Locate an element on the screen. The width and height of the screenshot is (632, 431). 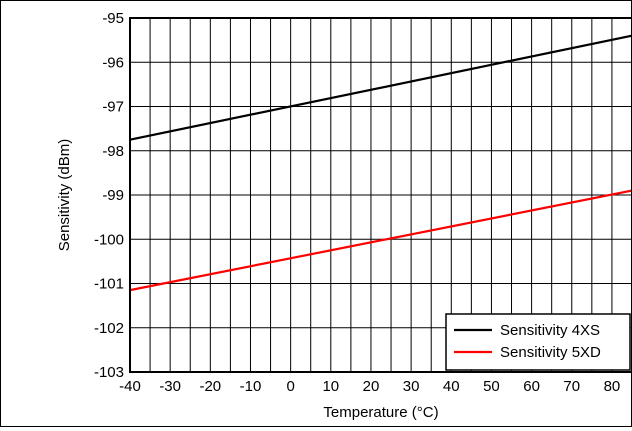
y-axis-label: Sensitivity (dBm) is located at coordinates (64, 195).